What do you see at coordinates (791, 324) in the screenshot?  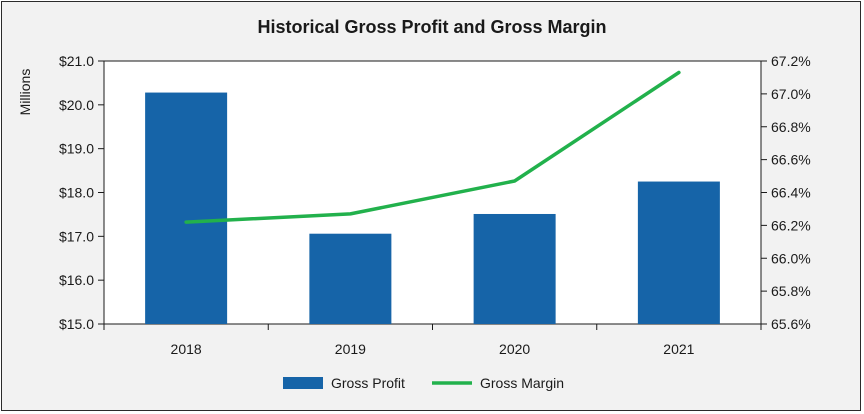 I see `y-right-tick-label: 65.6%` at bounding box center [791, 324].